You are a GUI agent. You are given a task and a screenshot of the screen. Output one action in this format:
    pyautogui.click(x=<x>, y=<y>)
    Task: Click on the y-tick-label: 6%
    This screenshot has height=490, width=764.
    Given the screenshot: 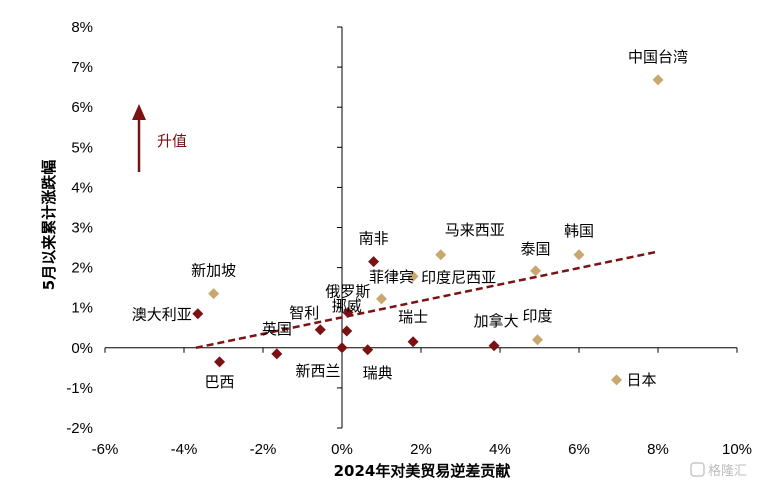 What is the action you would take?
    pyautogui.click(x=82, y=107)
    